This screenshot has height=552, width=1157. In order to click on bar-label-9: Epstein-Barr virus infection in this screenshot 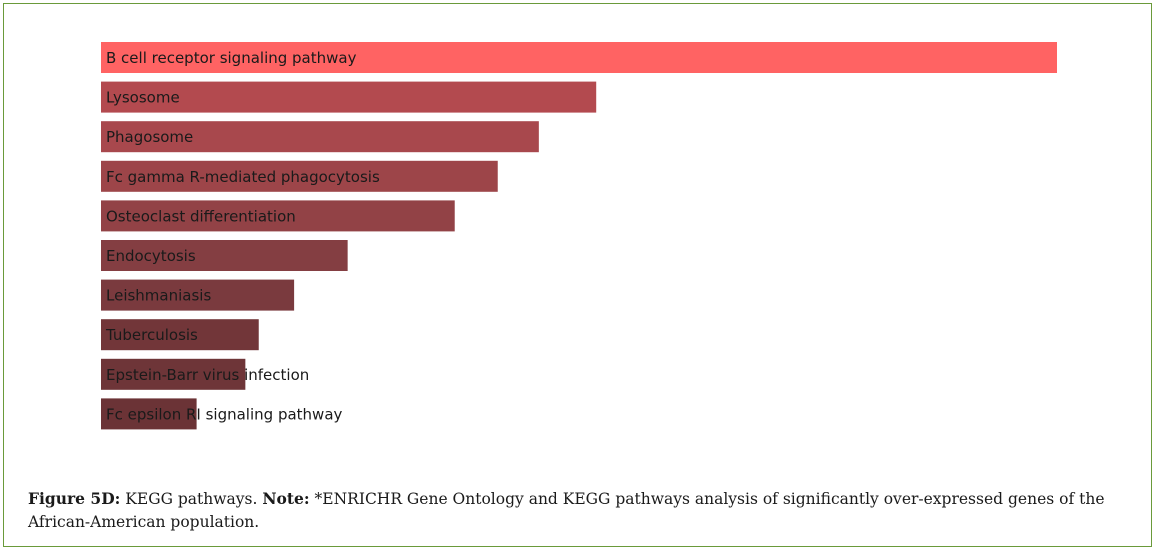, I will do `click(207, 375)`.